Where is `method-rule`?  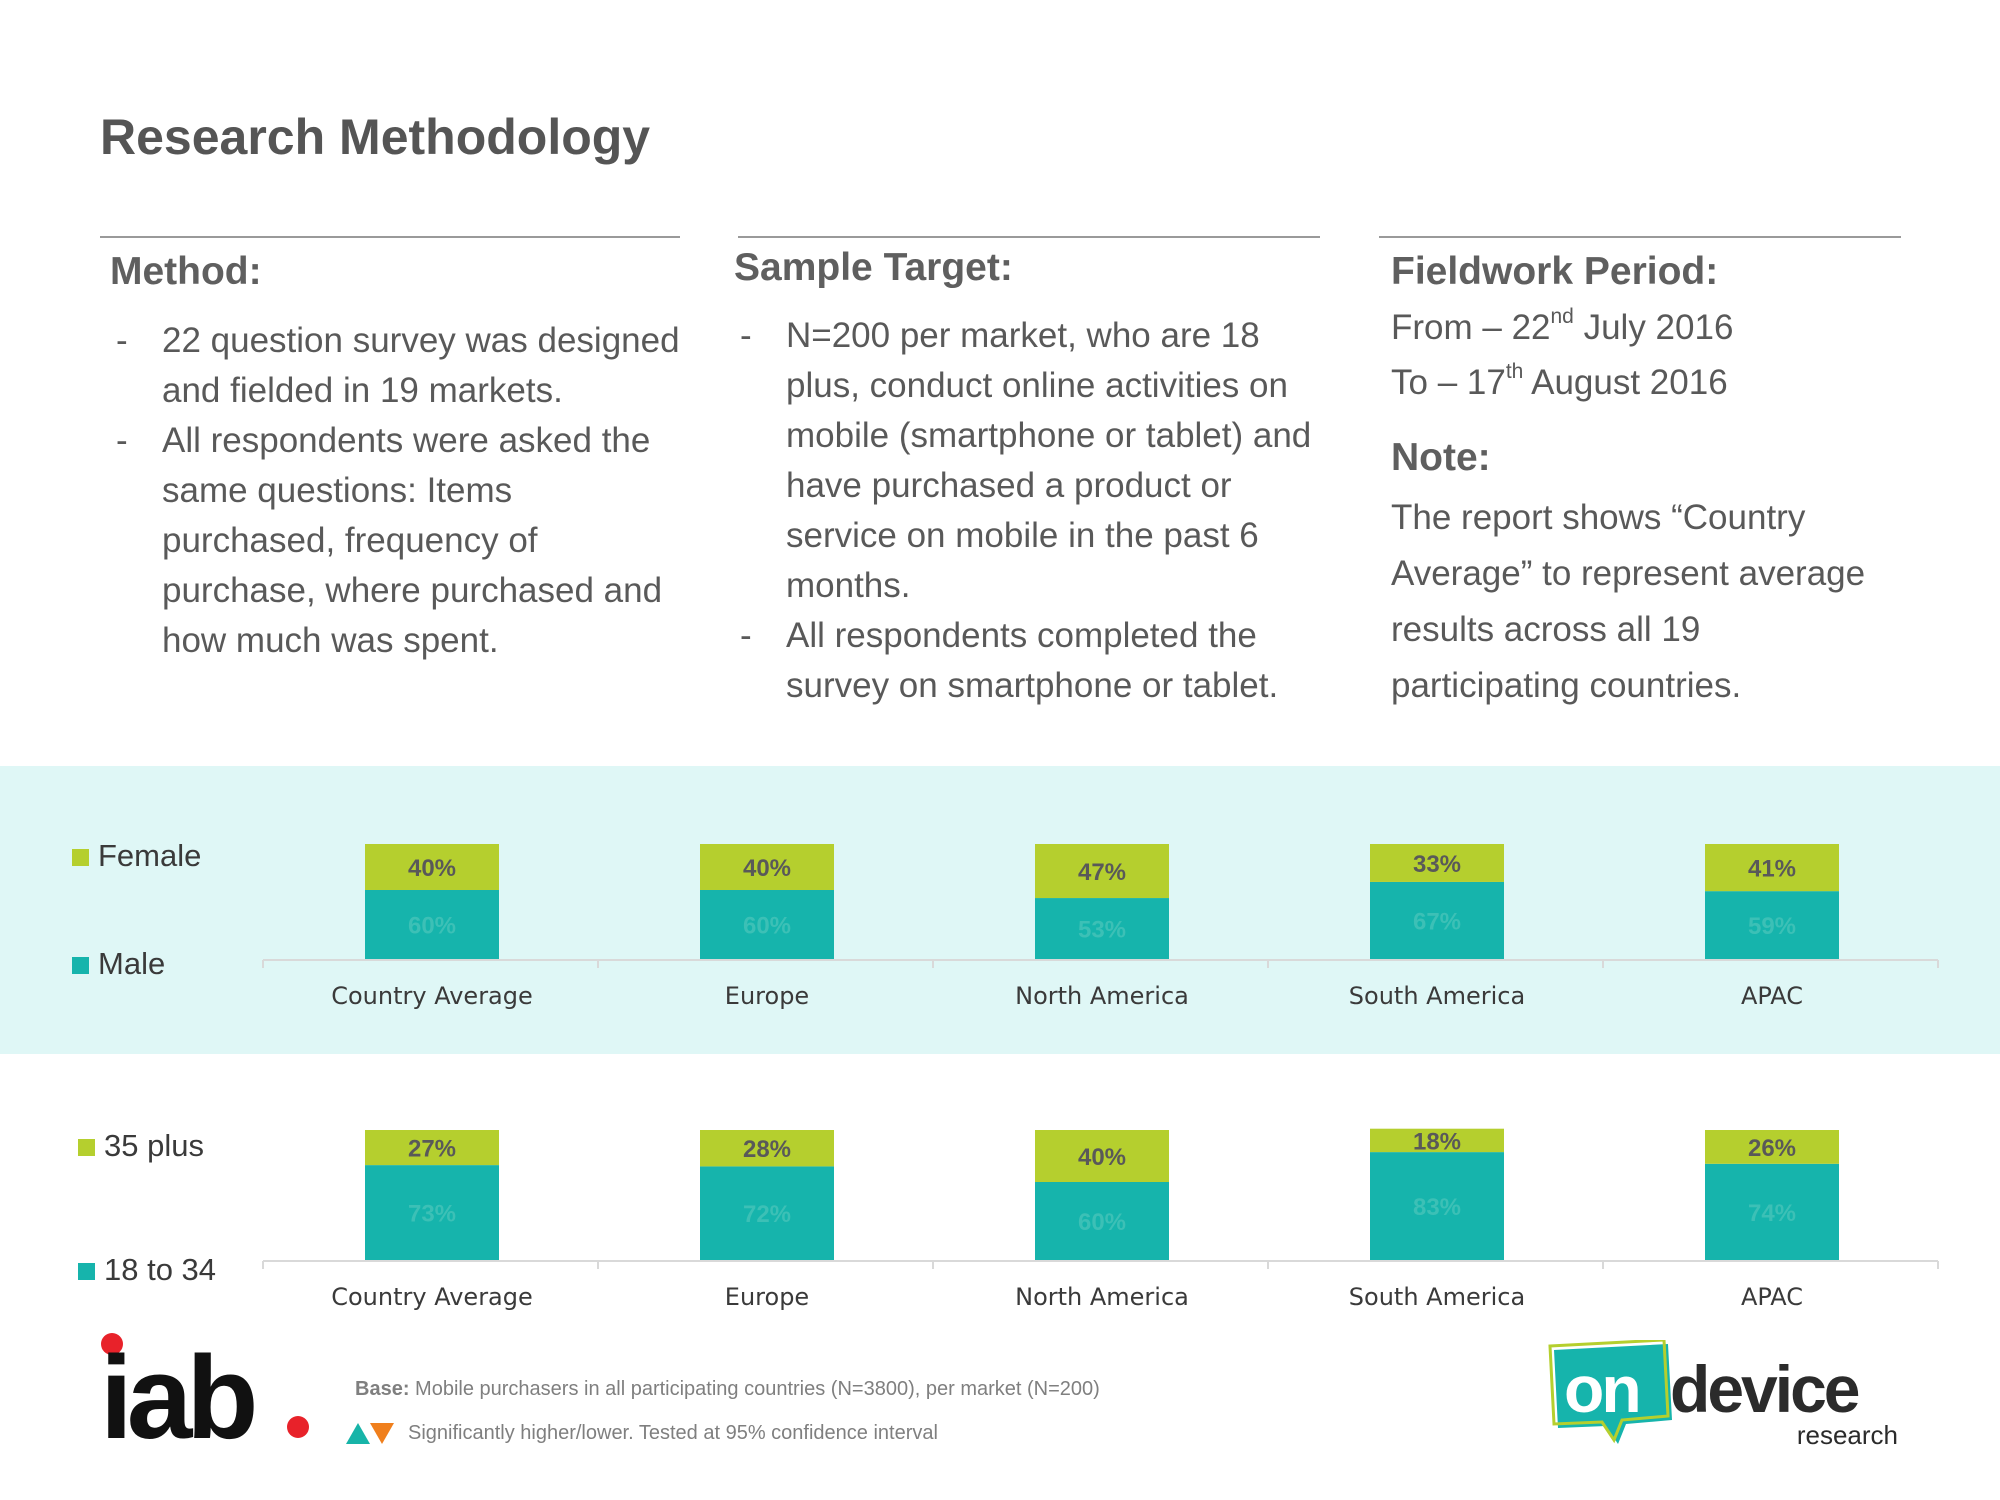 method-rule is located at coordinates (390, 237).